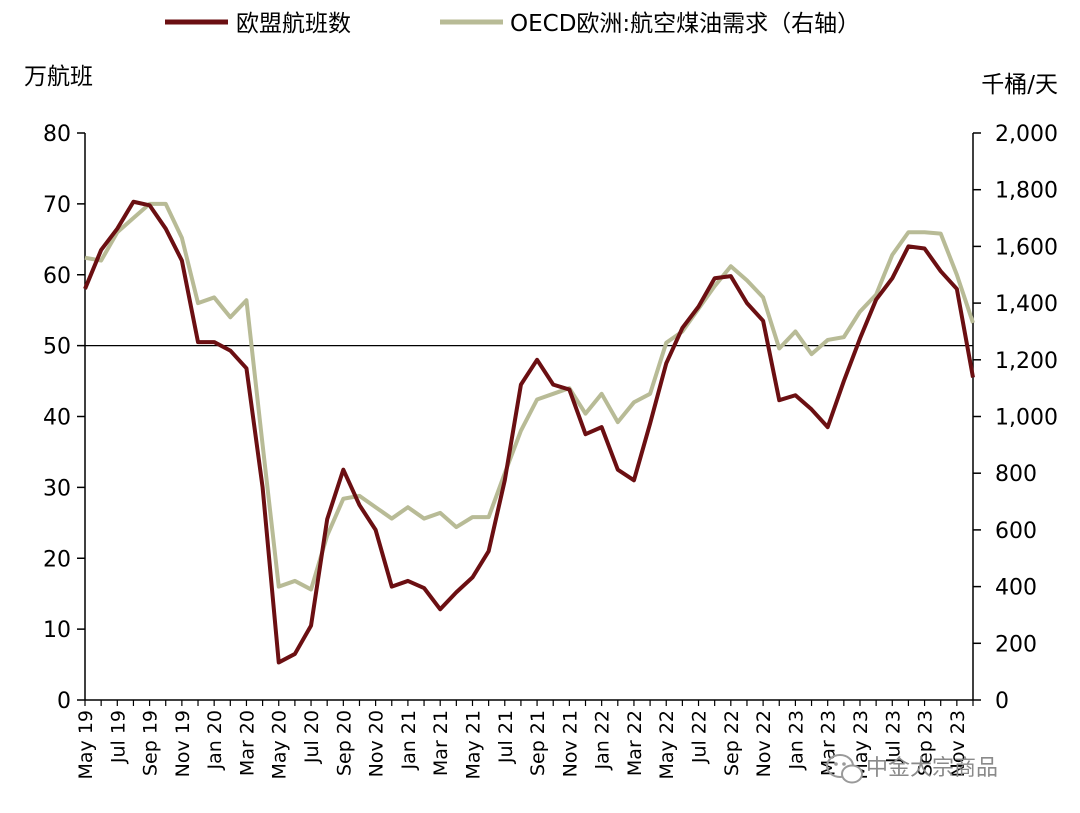 The height and width of the screenshot is (813, 1080). I want to click on legend-label-jet-fuel: OECD欧洲:航空煤油需求（右轴）, so click(685, 24).